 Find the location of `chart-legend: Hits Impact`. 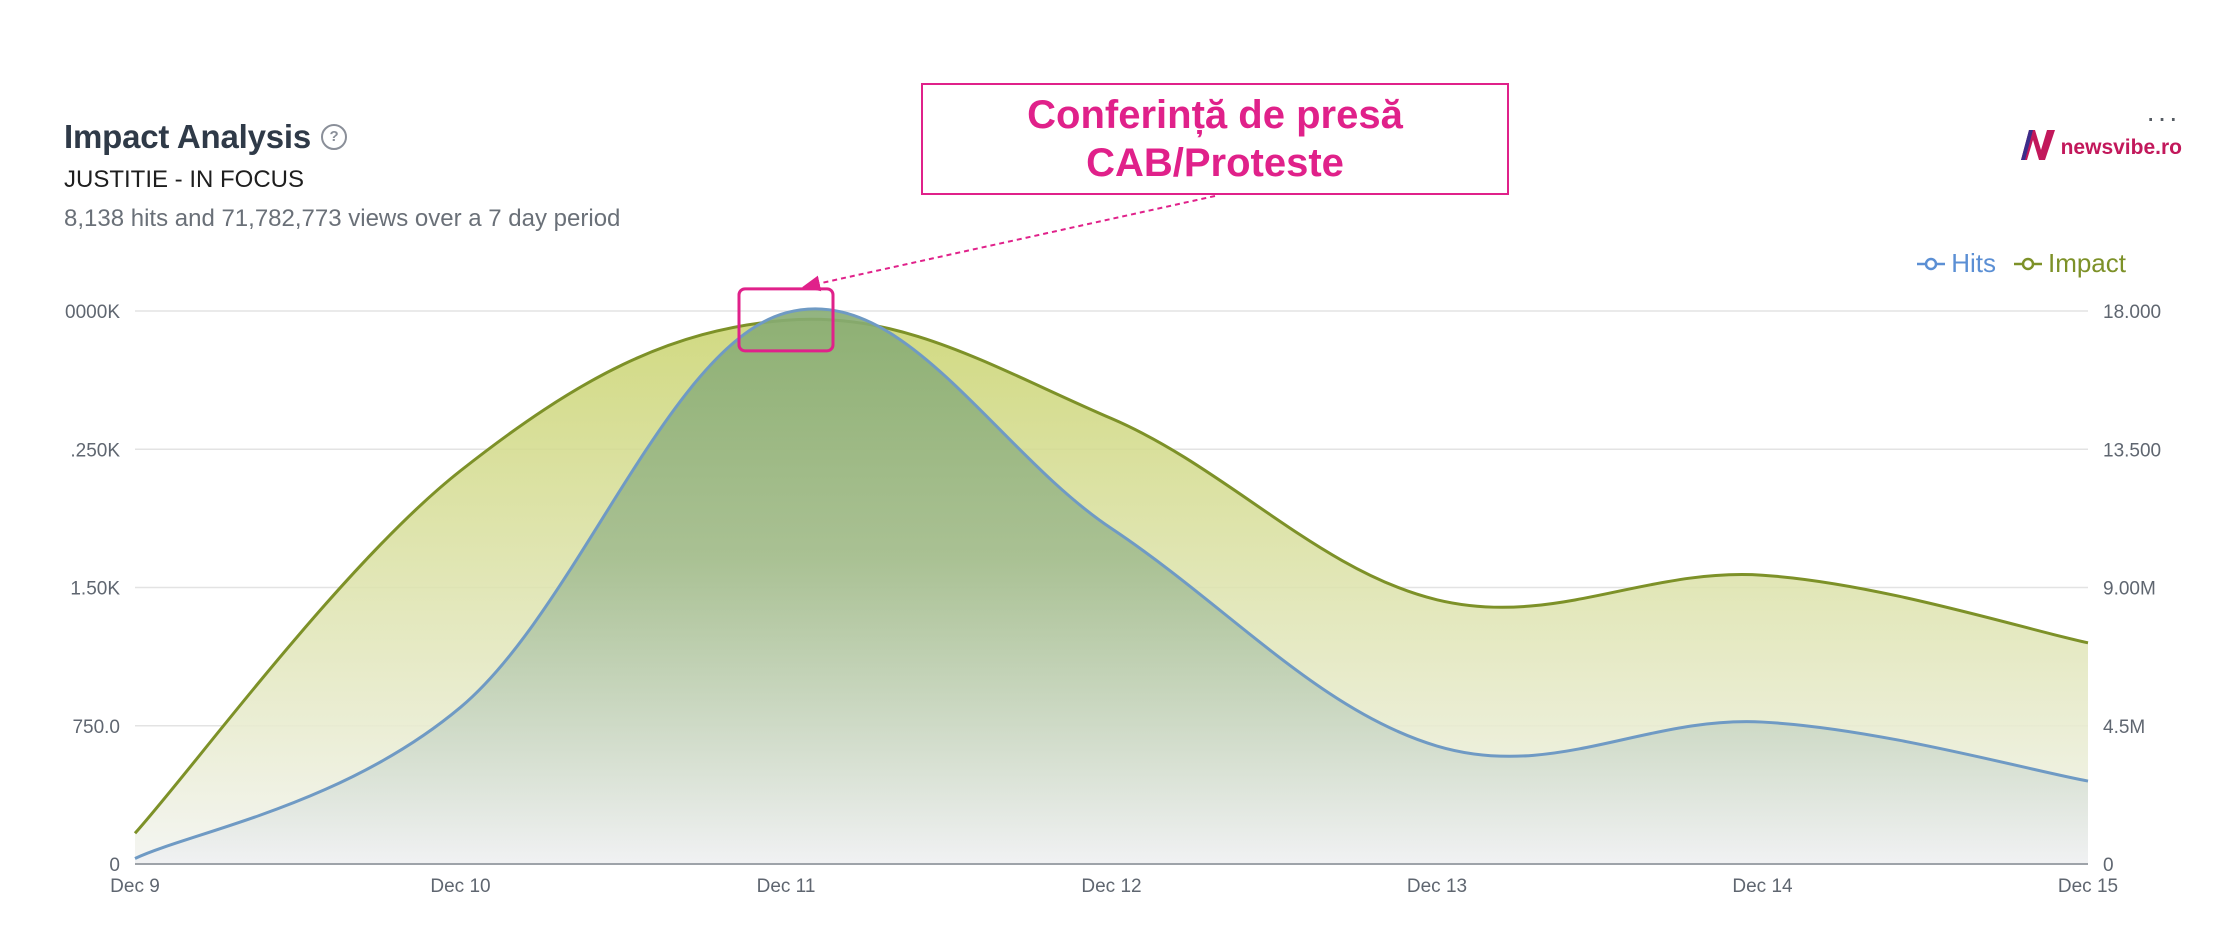

chart-legend: Hits Impact is located at coordinates (2021, 263).